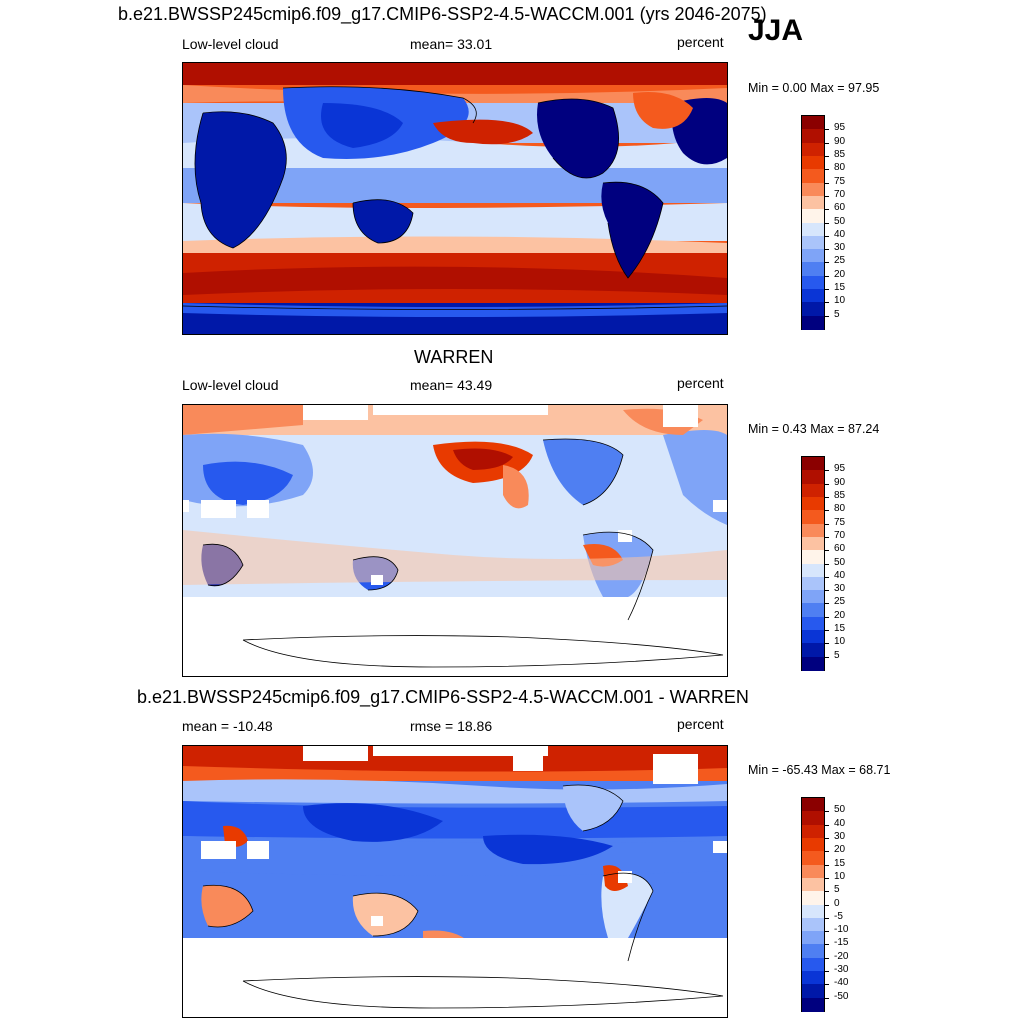 The image size is (1024, 1024). Describe the element at coordinates (451, 44) in the screenshot. I see `panel1-mean: mean= 33.01` at that location.